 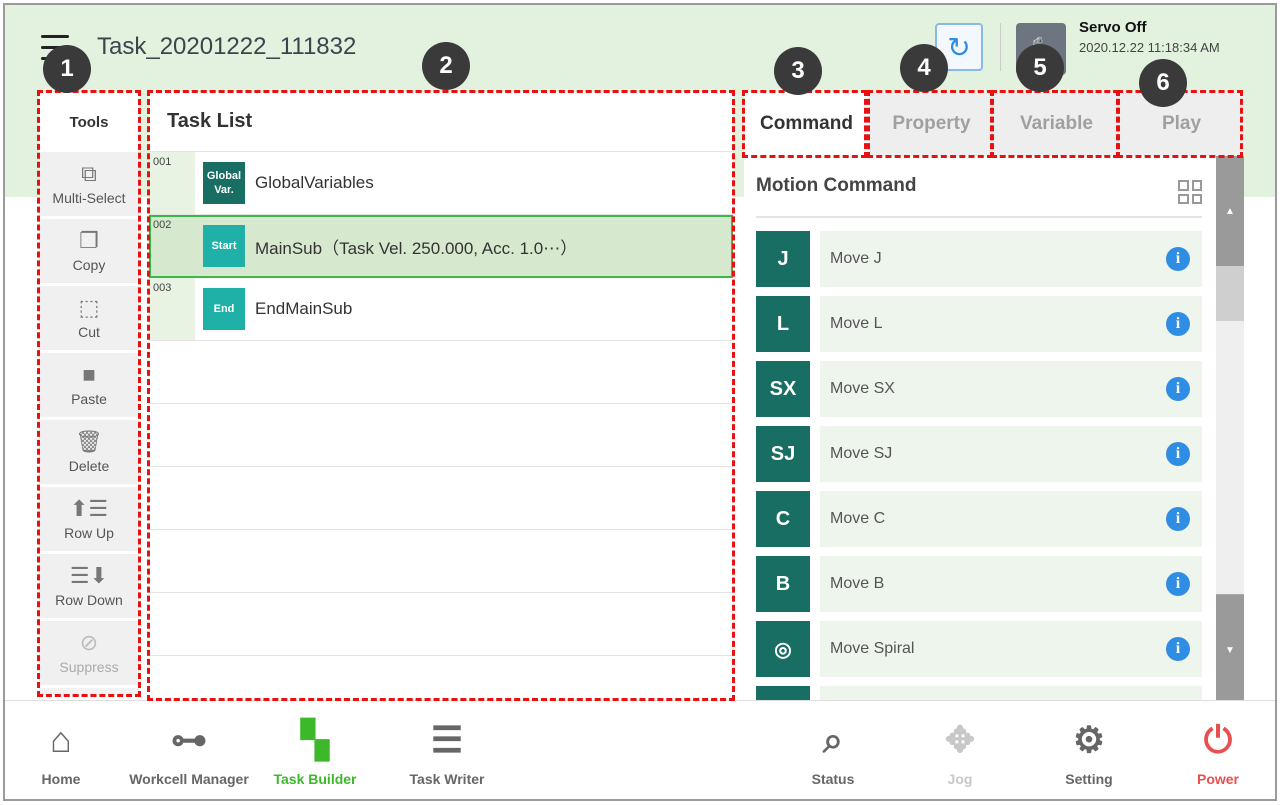 I want to click on nav-label: Status, so click(x=833, y=779).